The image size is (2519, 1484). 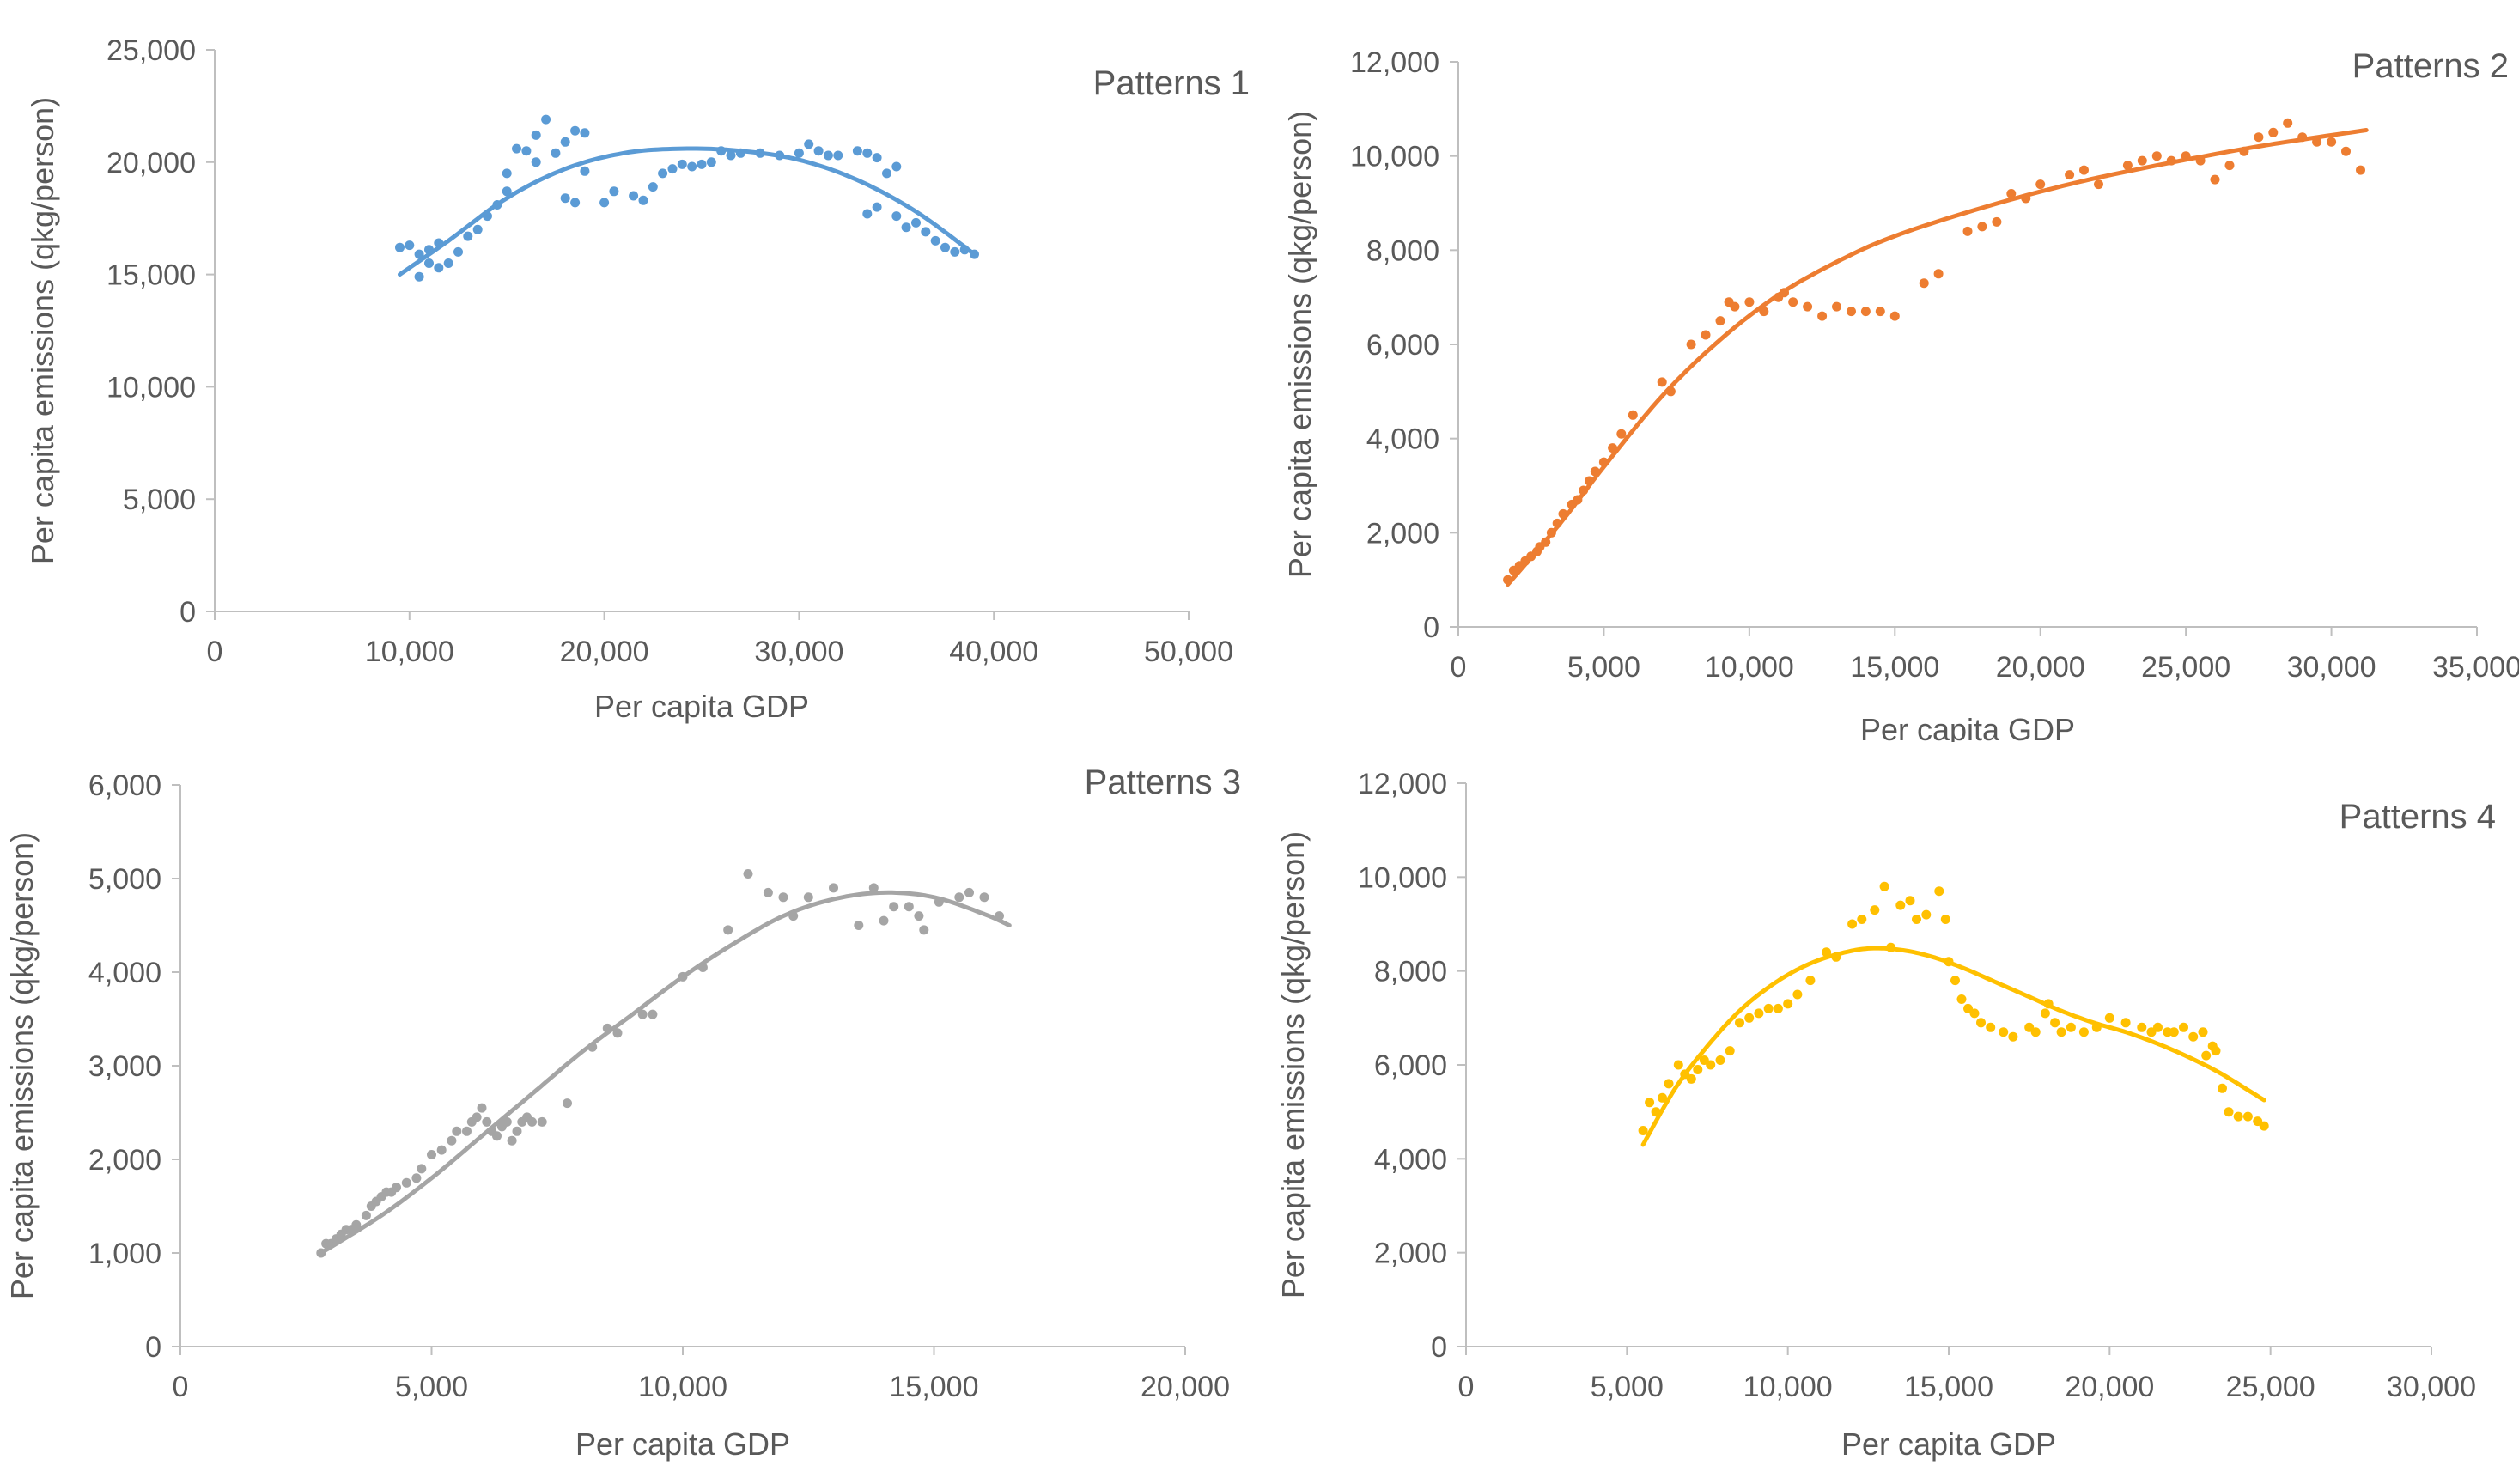 What do you see at coordinates (1402, 251) in the screenshot?
I see `y-tick-label: 8,000` at bounding box center [1402, 251].